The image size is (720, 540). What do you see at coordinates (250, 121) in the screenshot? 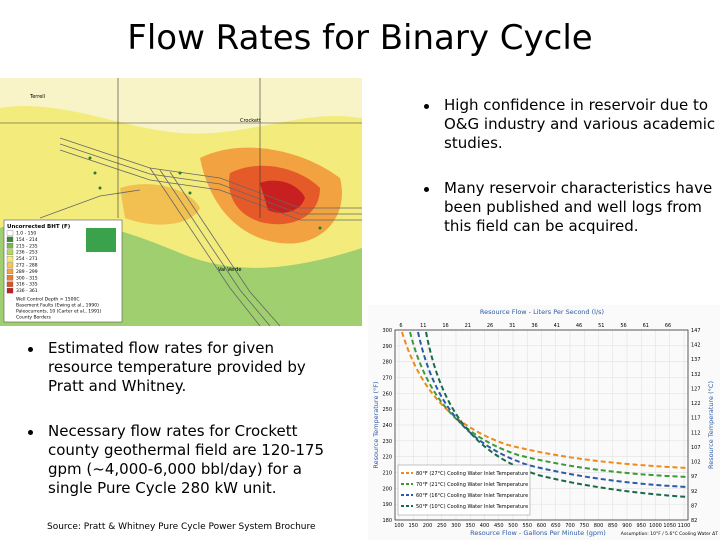
I see `map-label: Crockett` at bounding box center [250, 121].